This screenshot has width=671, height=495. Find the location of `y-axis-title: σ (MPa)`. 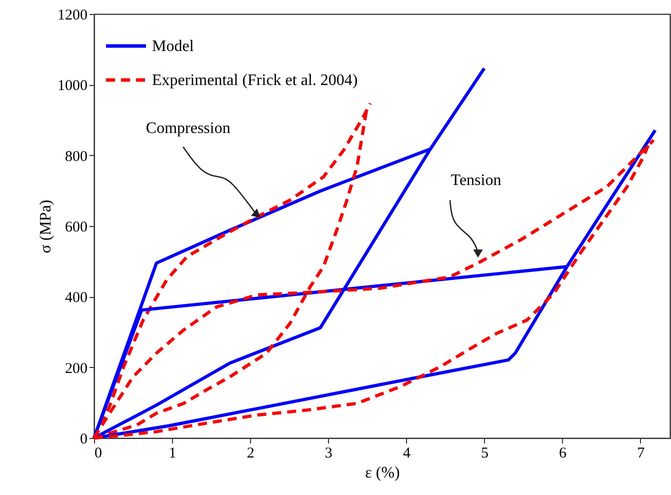

y-axis-title: σ (MPa) is located at coordinates (46, 227).